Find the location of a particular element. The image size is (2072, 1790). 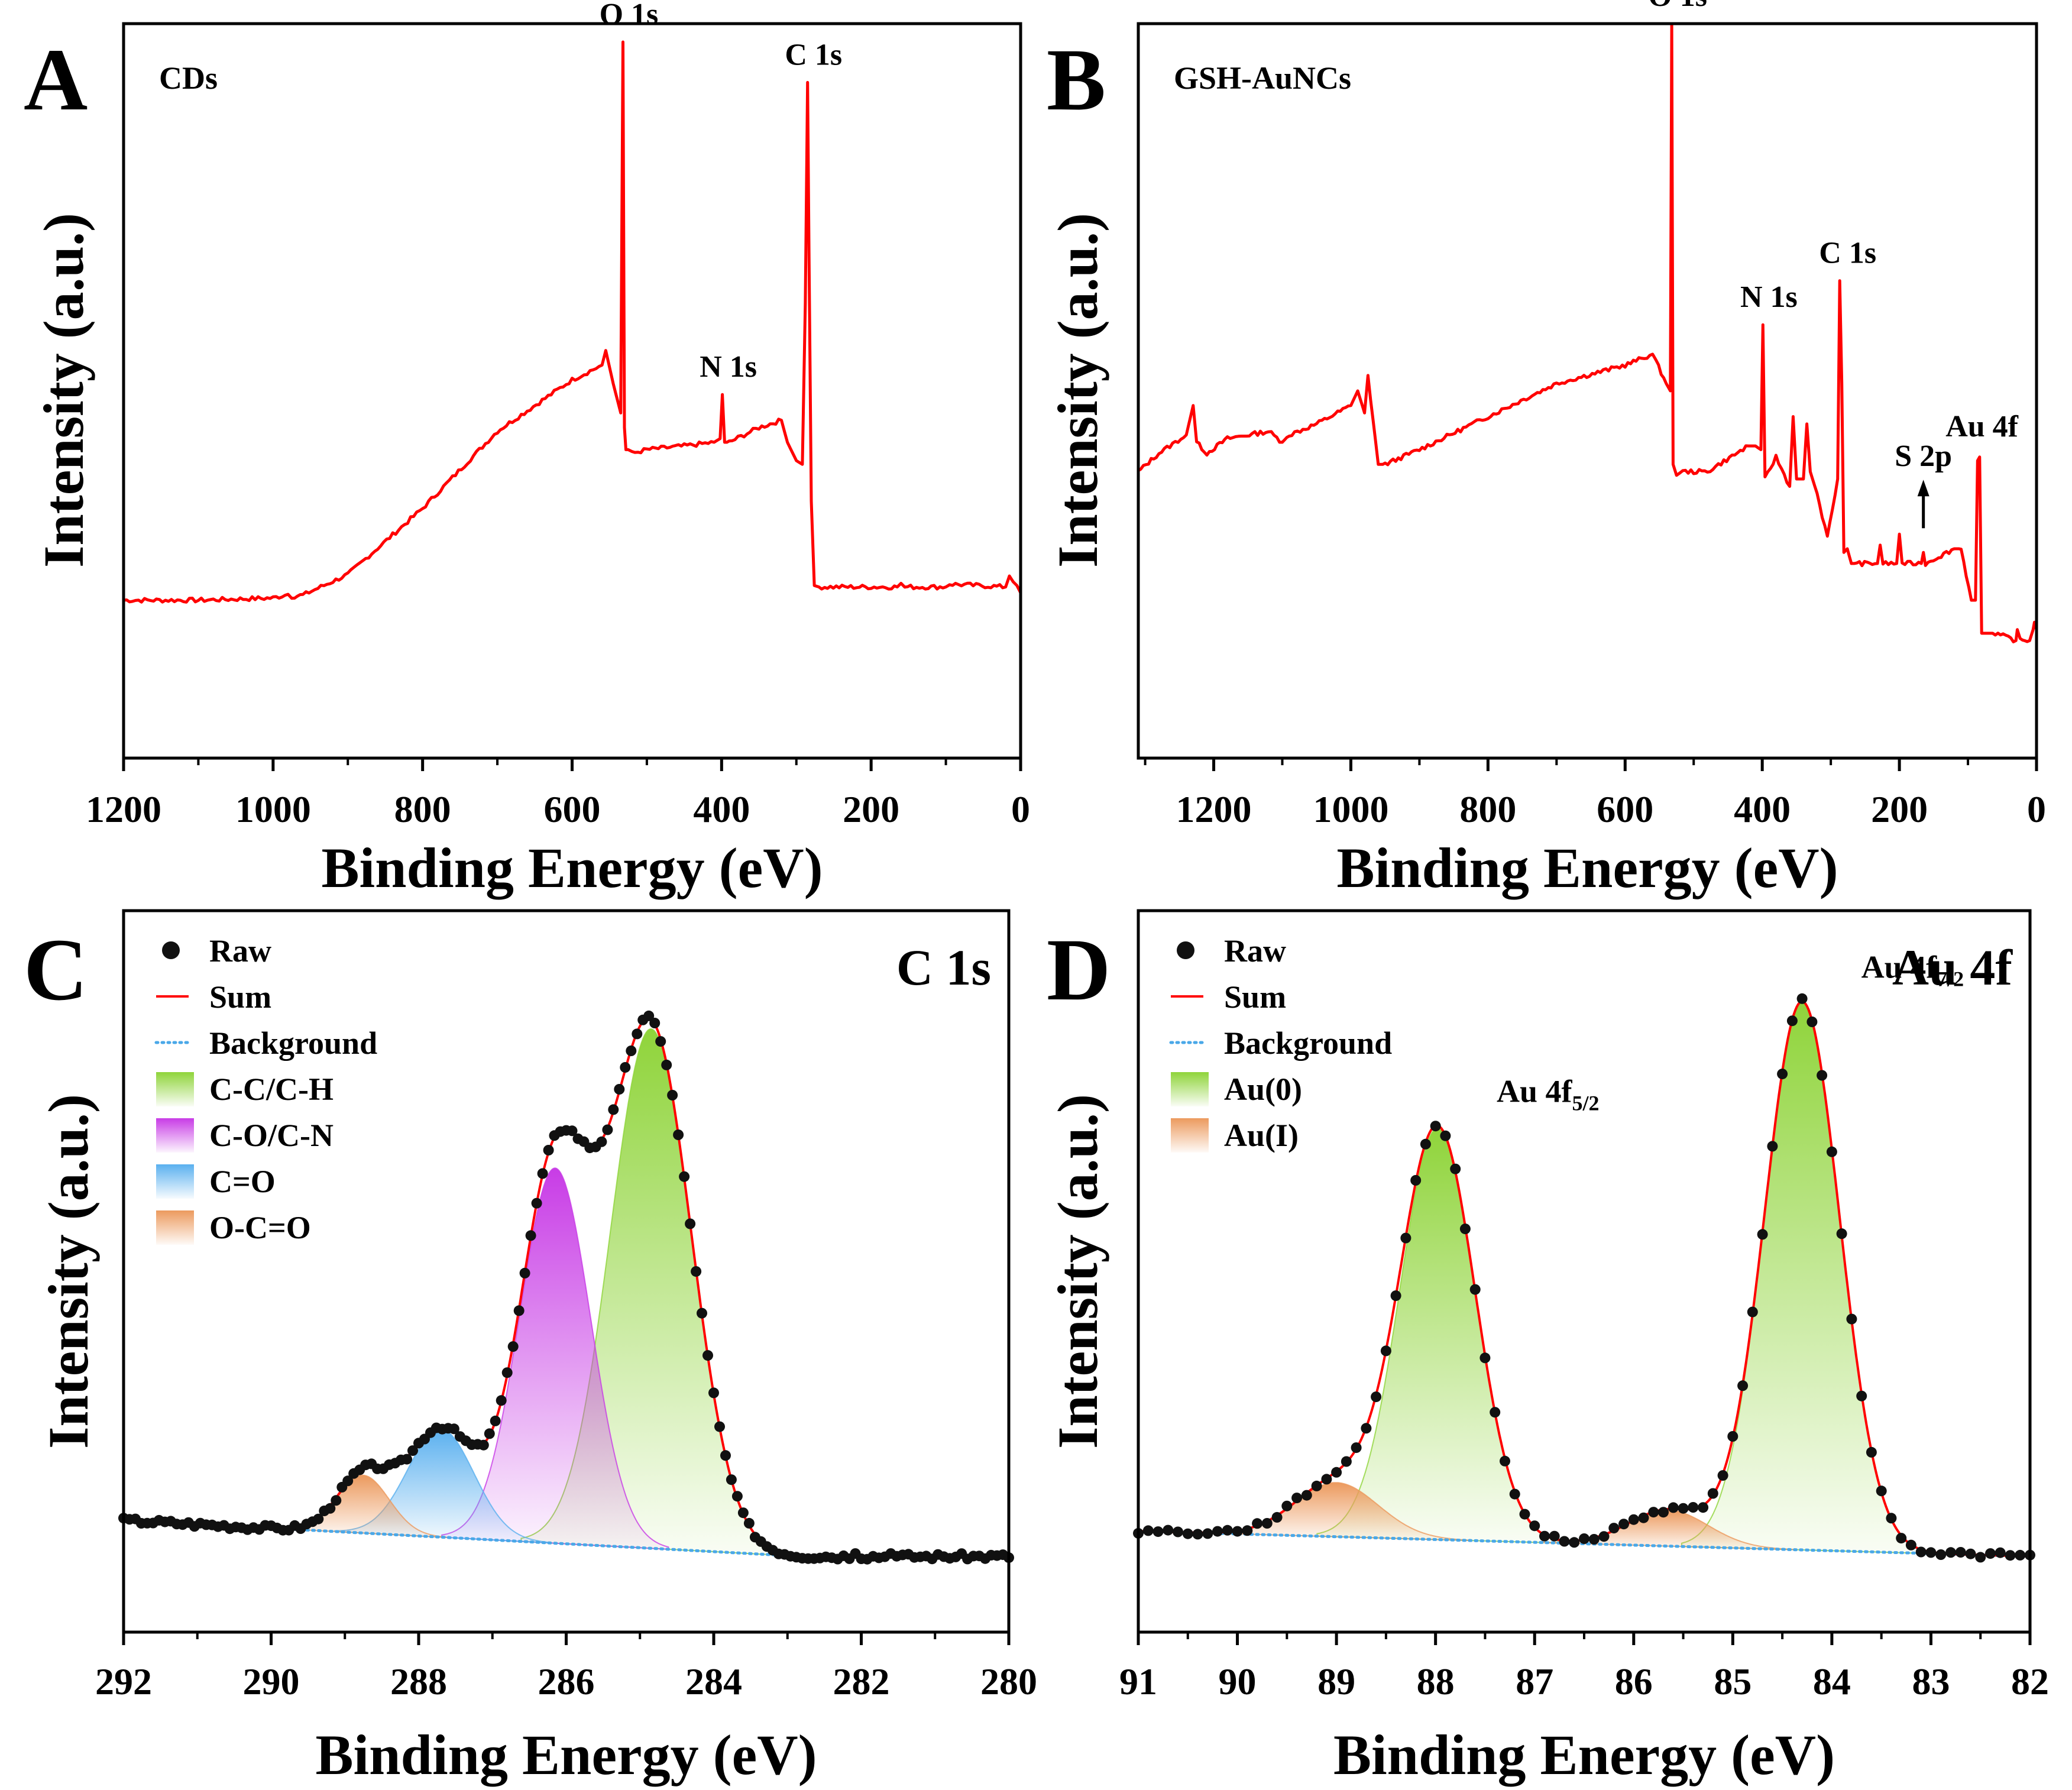

x-tick-label-D: 90 is located at coordinates (1238, 1681).